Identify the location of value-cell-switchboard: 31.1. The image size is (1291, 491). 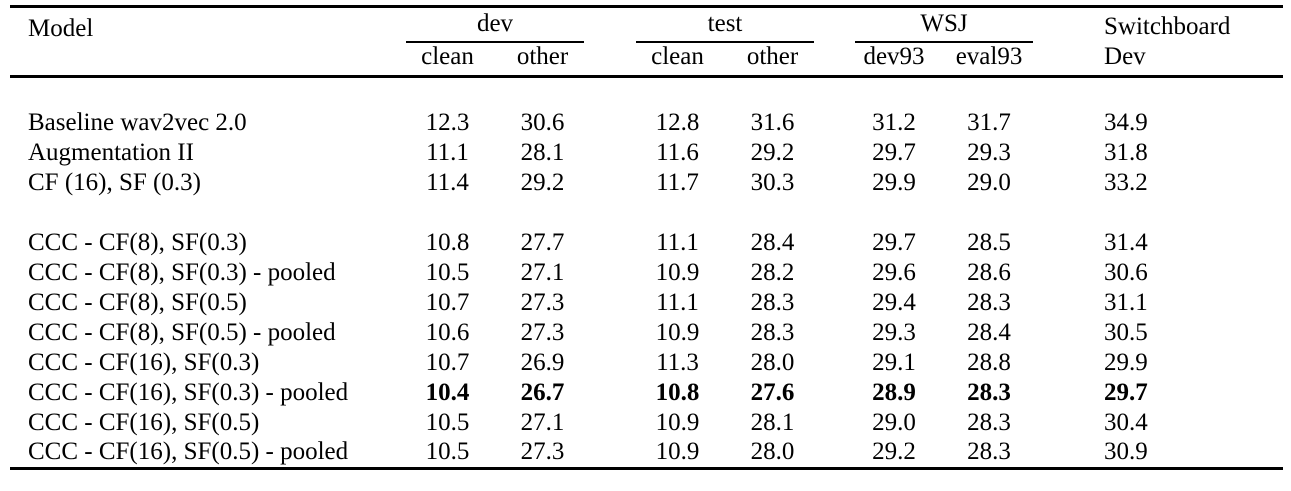
(1126, 302).